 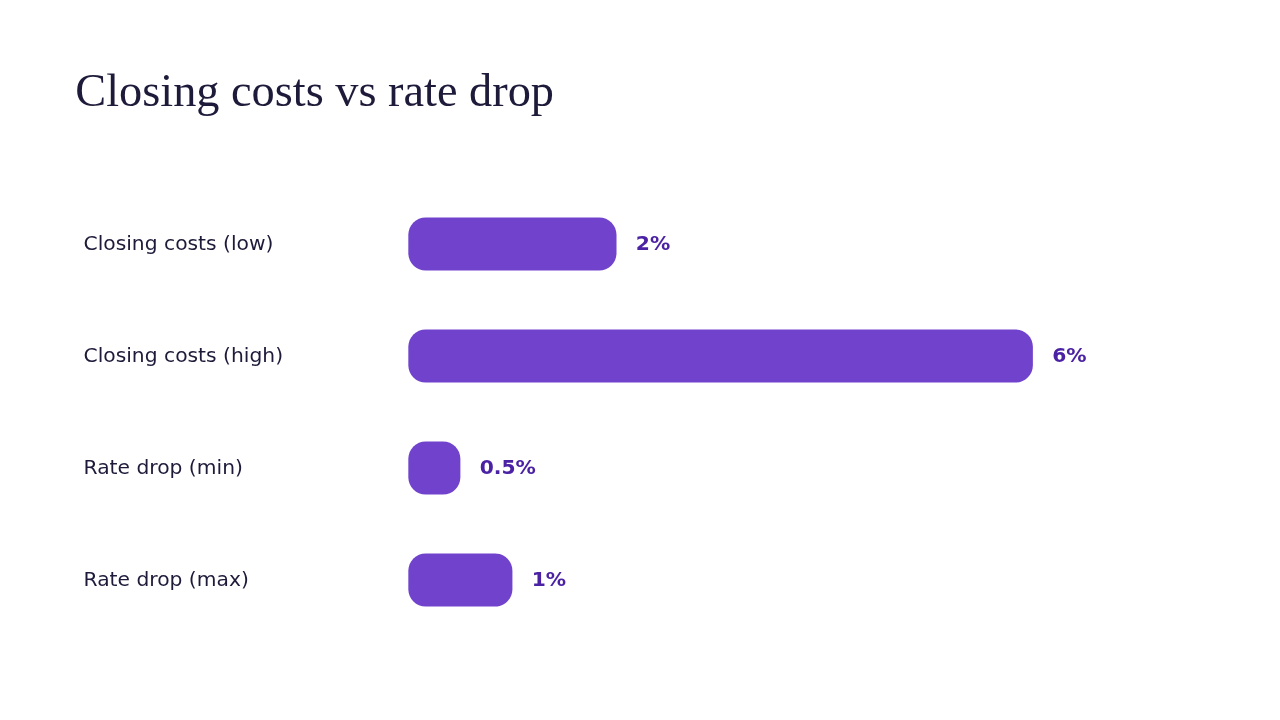 I want to click on y-tick-label: Rate drop (max), so click(x=166, y=578).